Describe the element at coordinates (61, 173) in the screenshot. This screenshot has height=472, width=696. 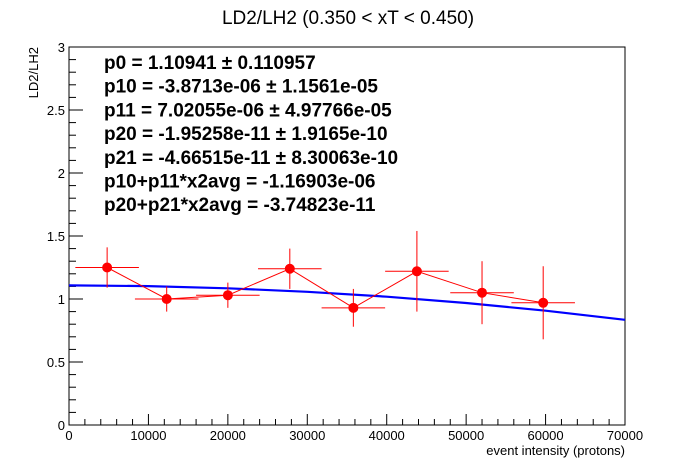
I see `y-tick-label: 2` at that location.